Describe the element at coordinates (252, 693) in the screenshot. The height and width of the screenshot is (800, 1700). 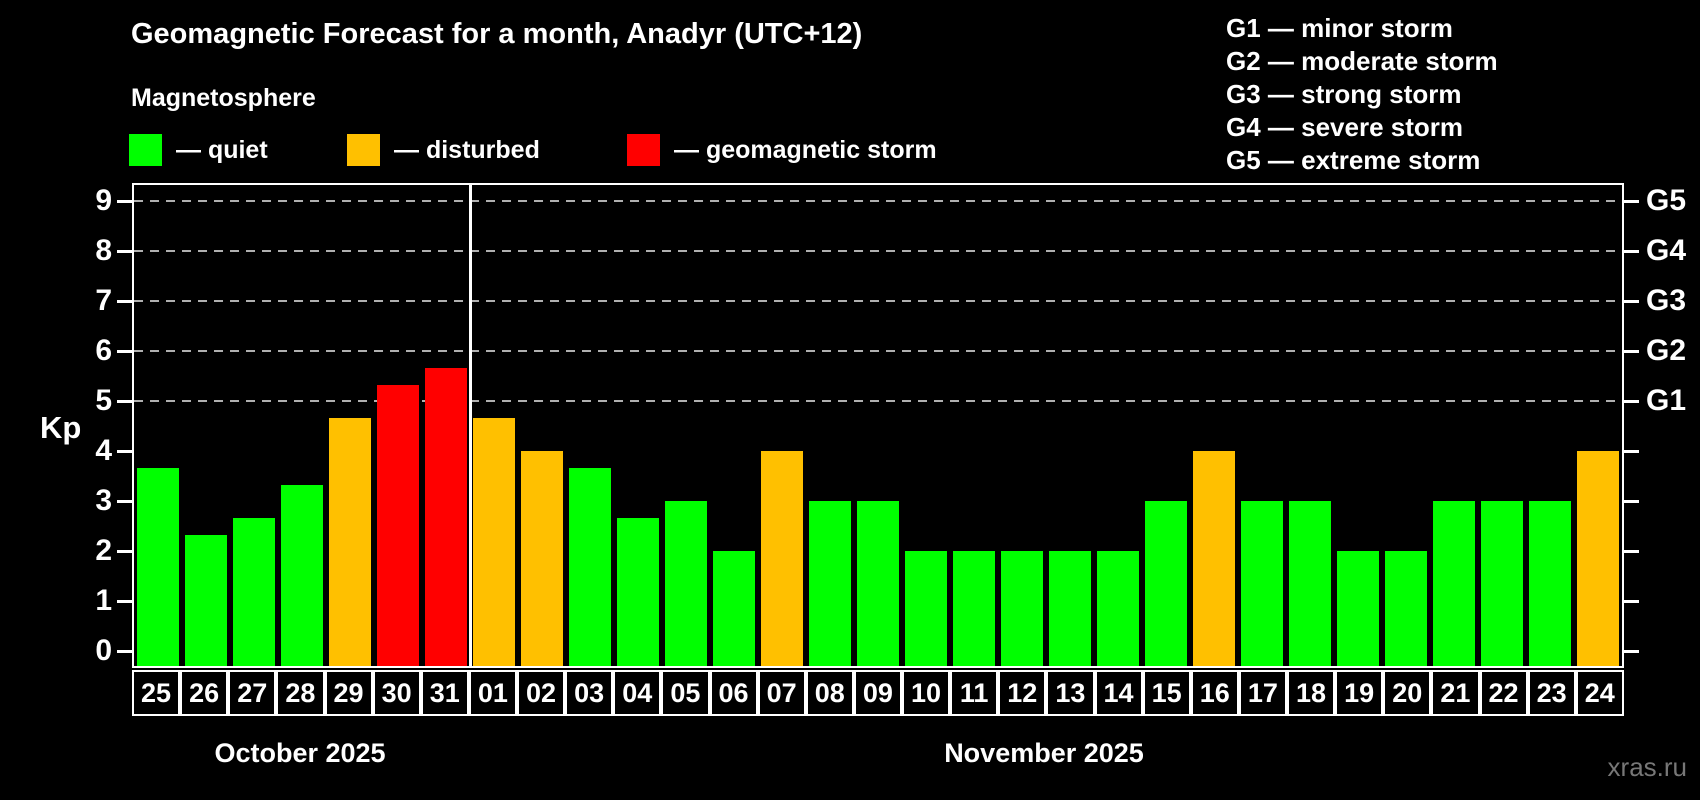
I see `day-label-cell: 27` at that location.